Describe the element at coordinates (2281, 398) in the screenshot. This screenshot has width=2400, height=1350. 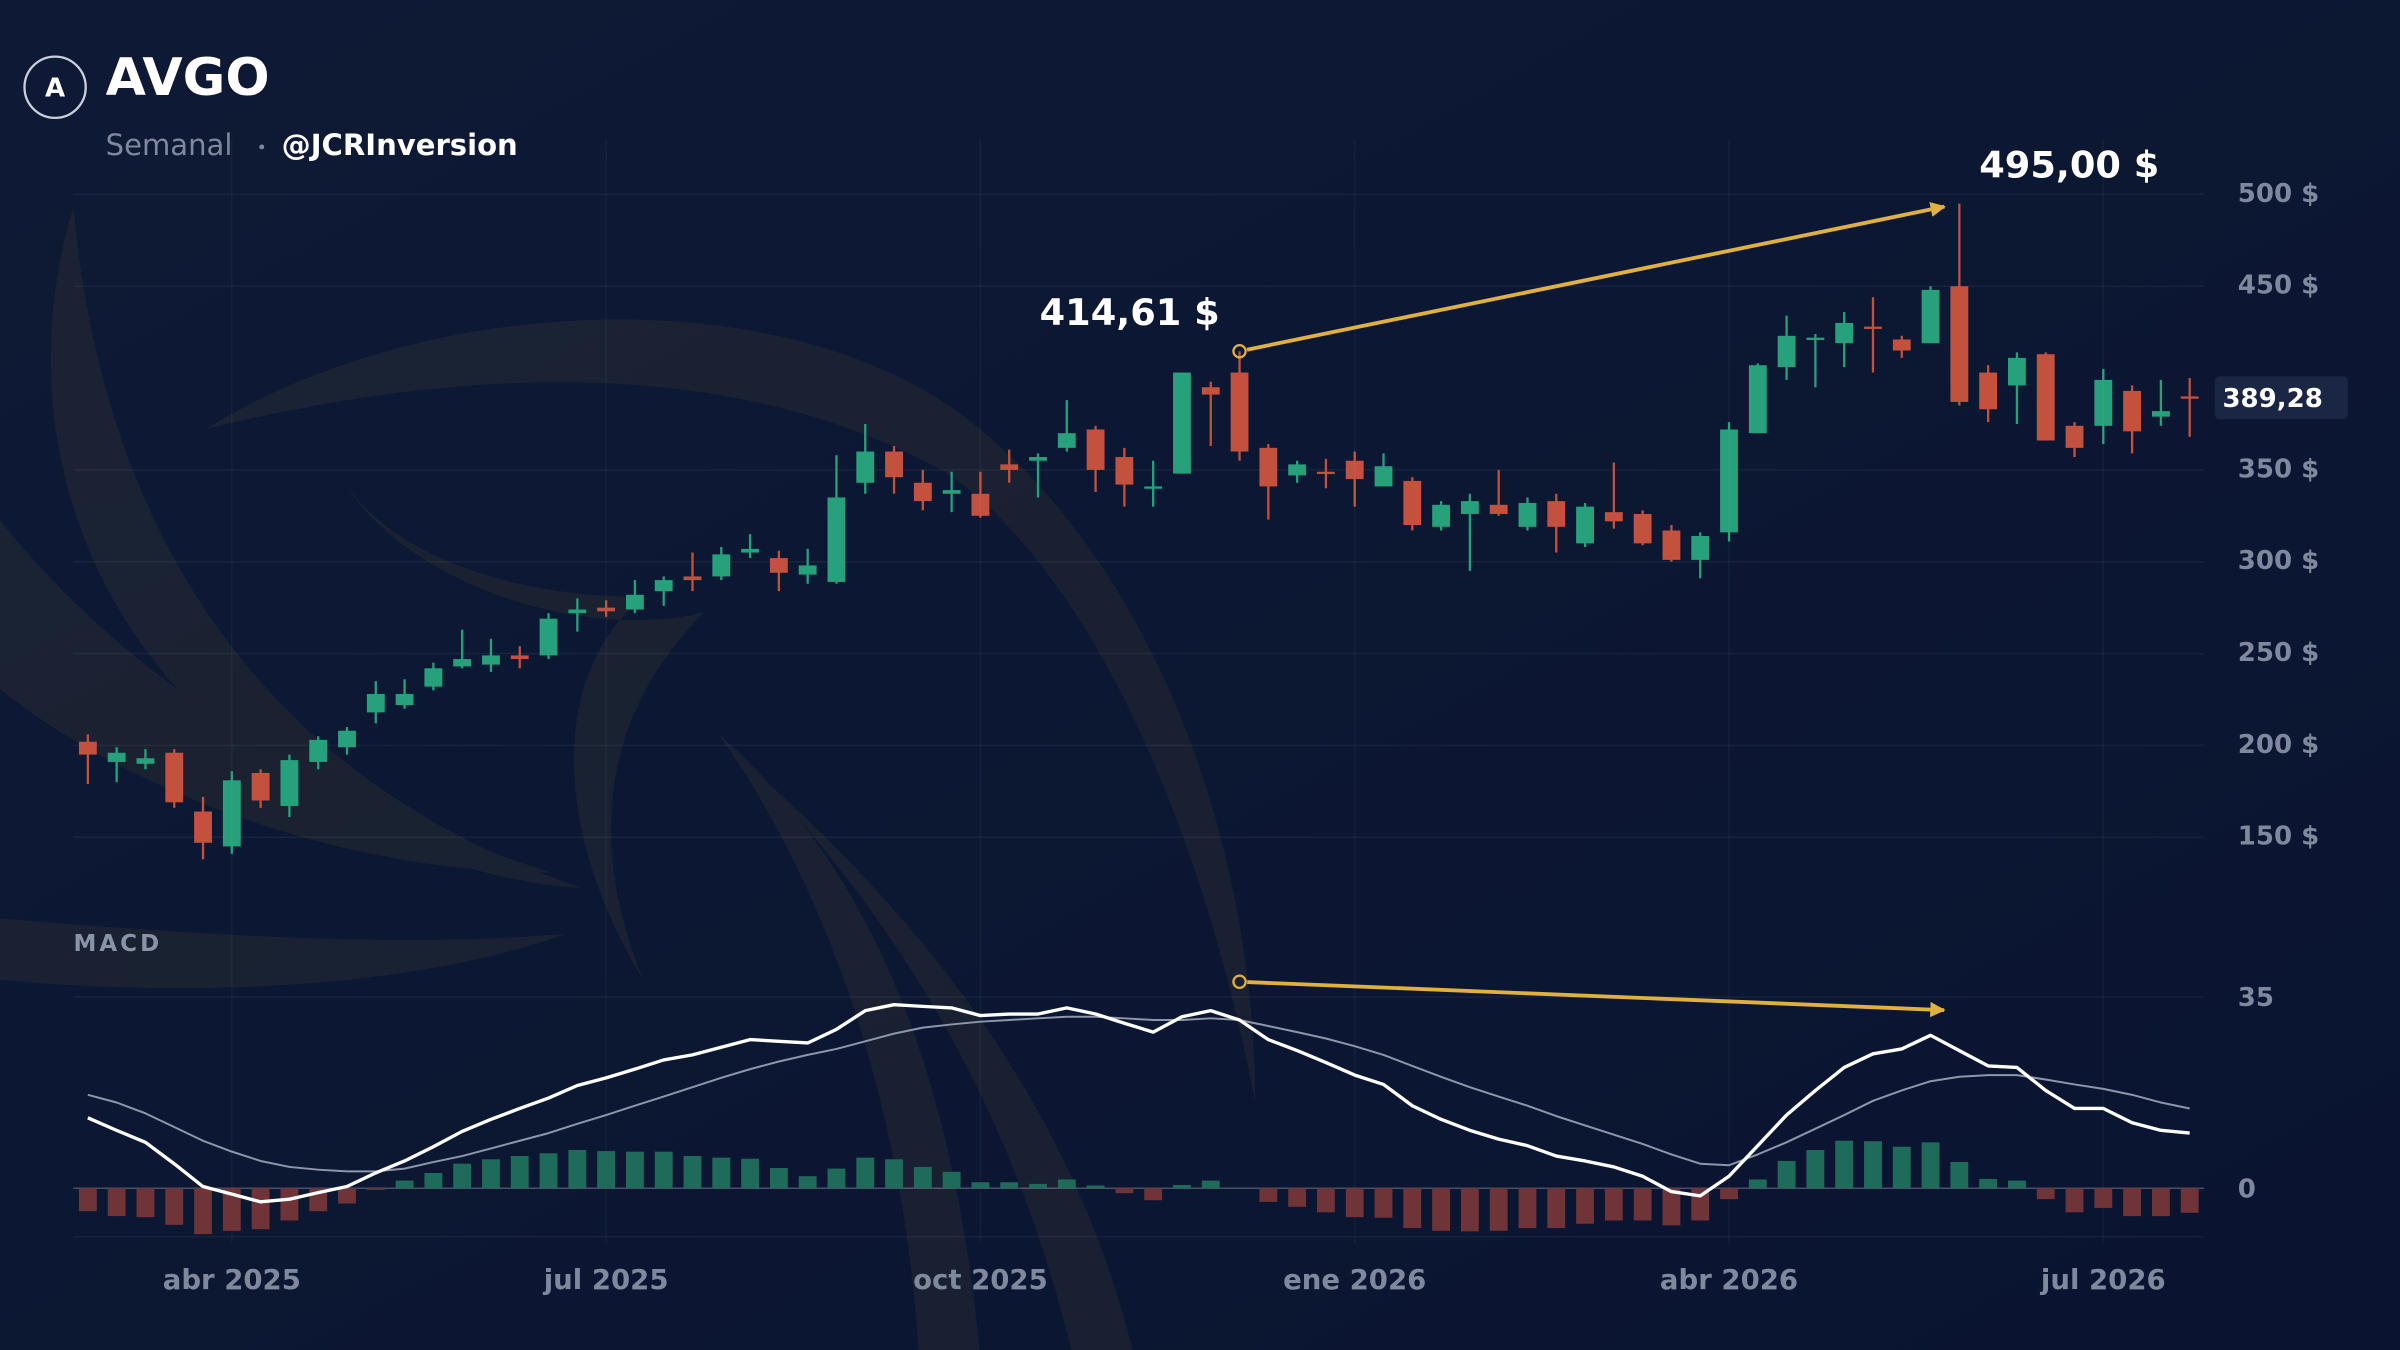
I see `last-price-tag` at that location.